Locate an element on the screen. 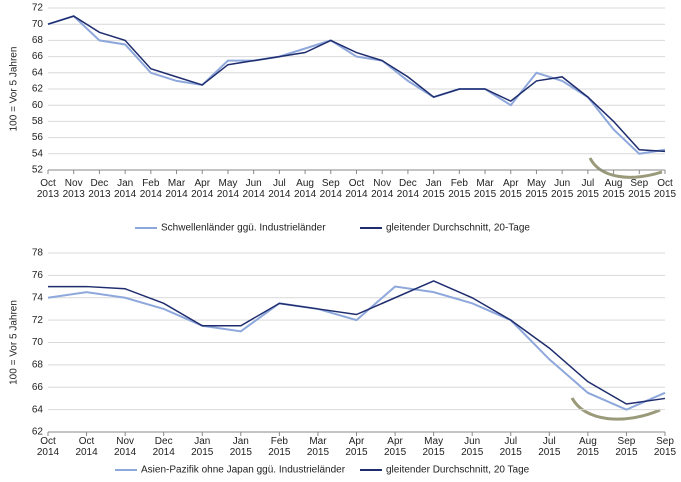  x-tick-label: Jun 2014 is located at coordinates (254, 189).